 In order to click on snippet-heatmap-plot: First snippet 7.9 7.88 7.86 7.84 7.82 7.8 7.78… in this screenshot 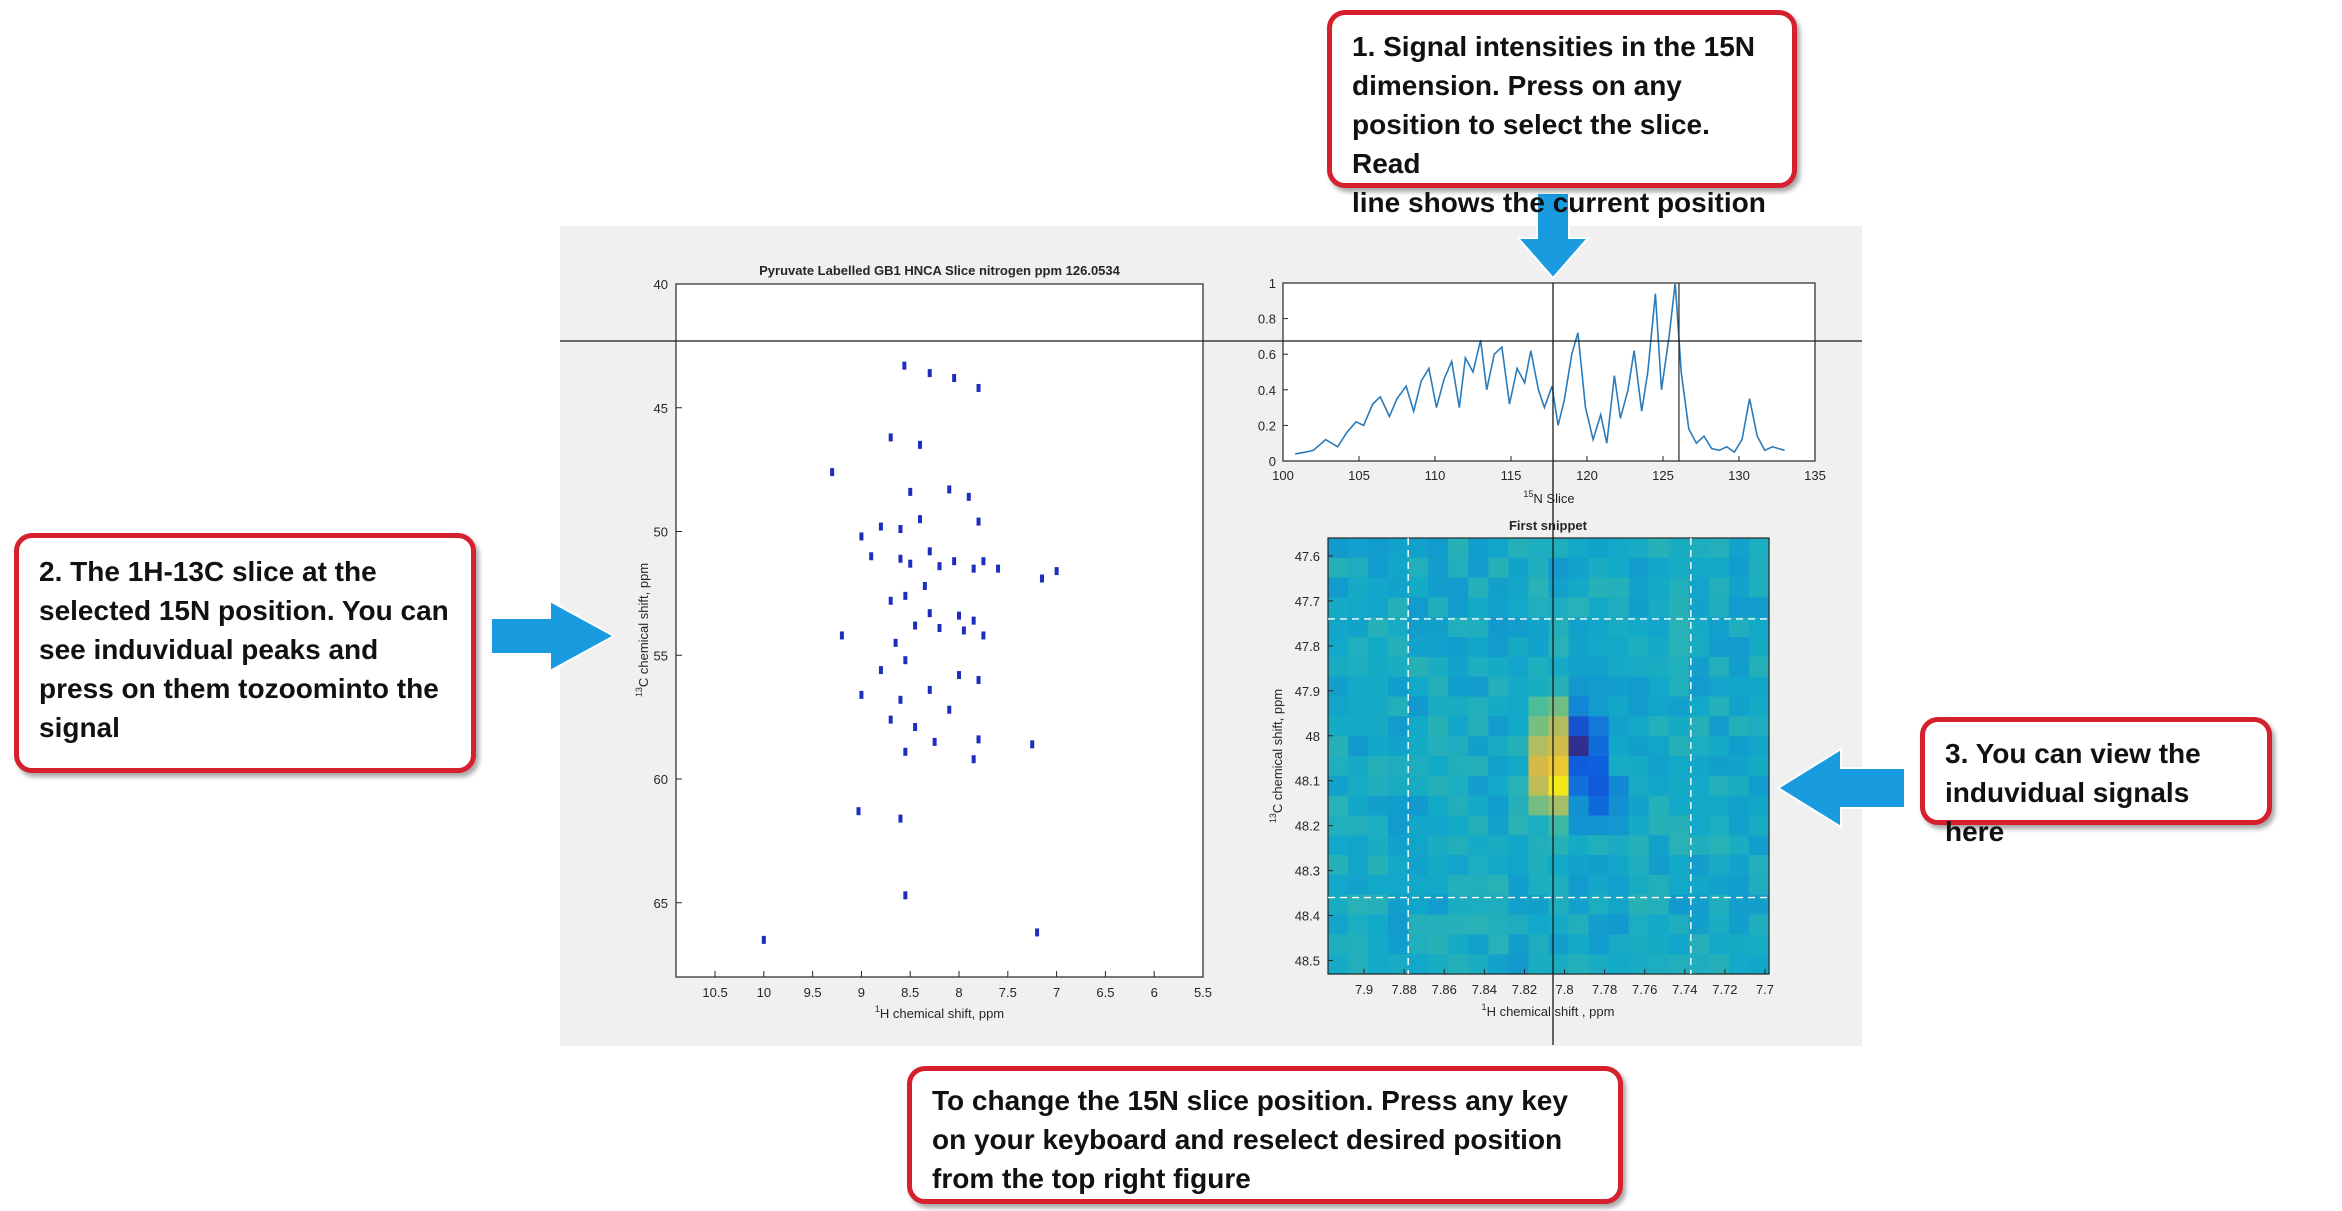, I will do `click(1521, 768)`.